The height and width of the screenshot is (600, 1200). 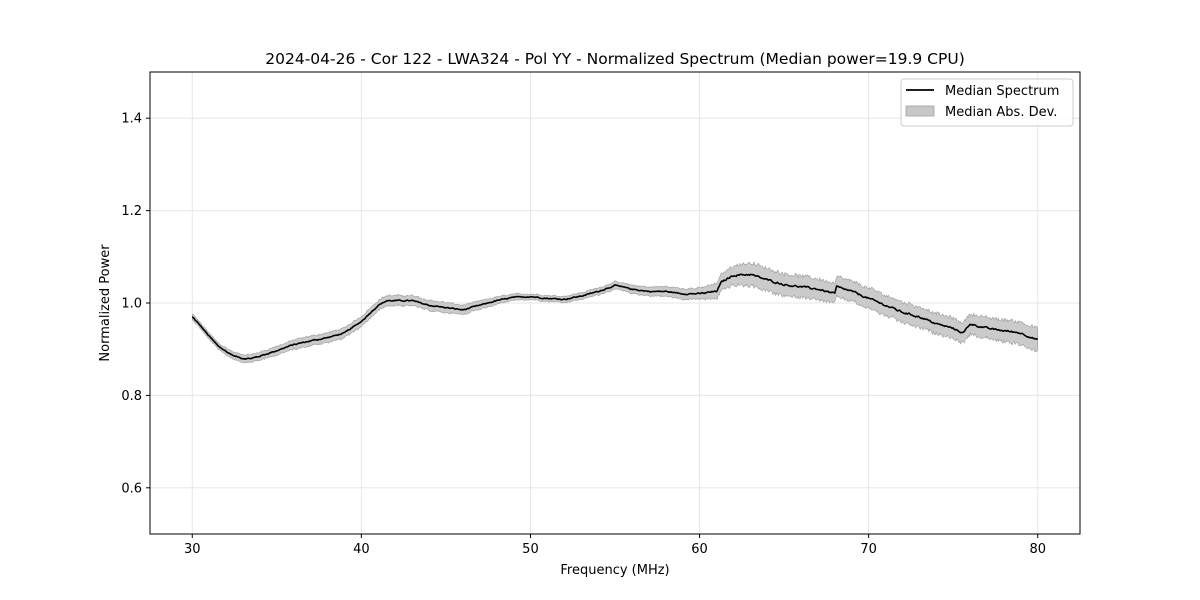 I want to click on legend: Median Spectrum Median Abs. Dev., so click(x=987, y=102).